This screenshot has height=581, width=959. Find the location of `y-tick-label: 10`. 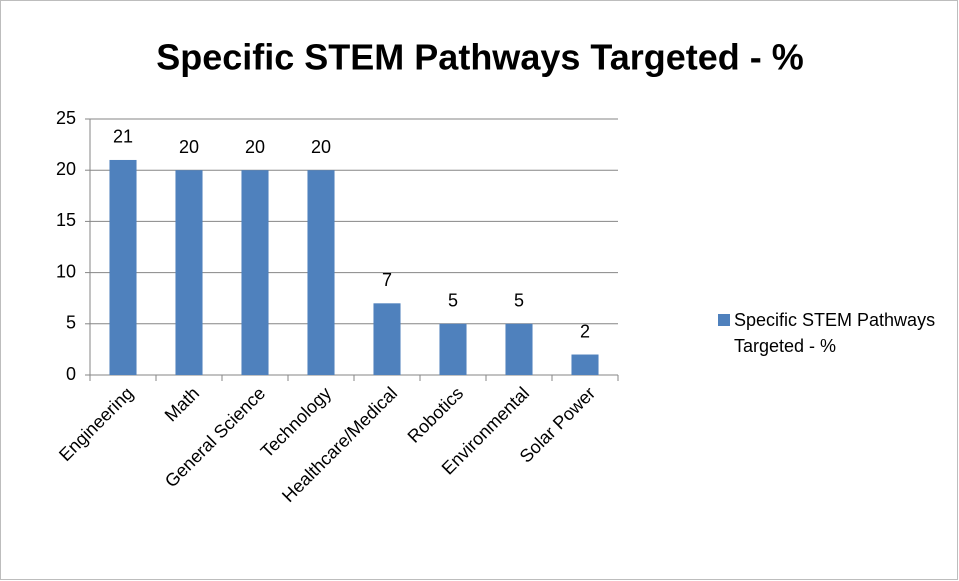

y-tick-label: 10 is located at coordinates (66, 271).